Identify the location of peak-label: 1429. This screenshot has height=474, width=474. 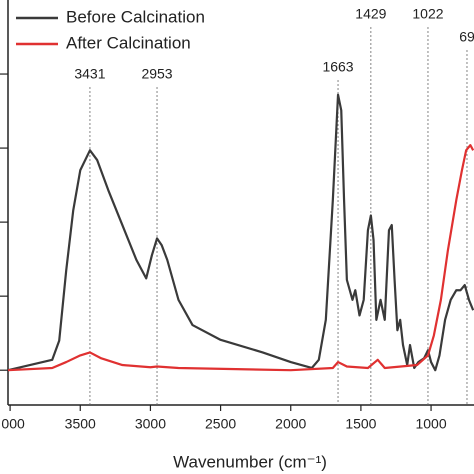
(370, 14).